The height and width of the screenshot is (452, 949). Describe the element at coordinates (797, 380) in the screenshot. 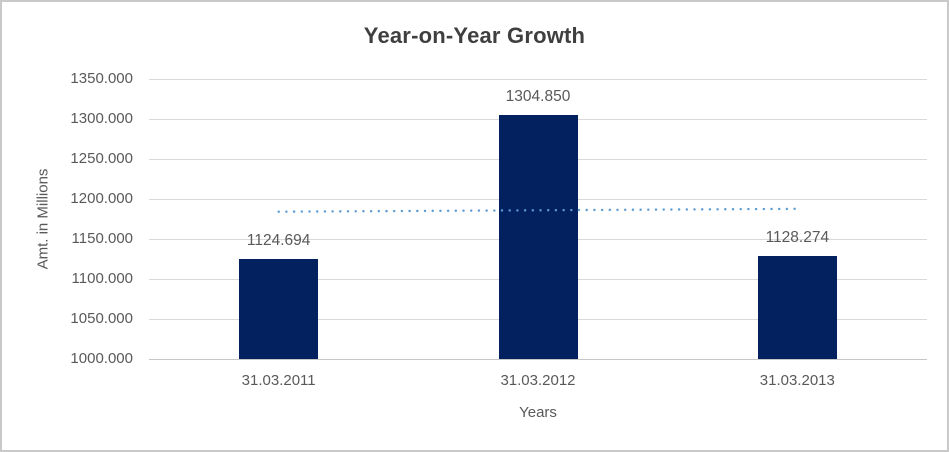

I see `x-tick-label: 31.03.2013` at that location.